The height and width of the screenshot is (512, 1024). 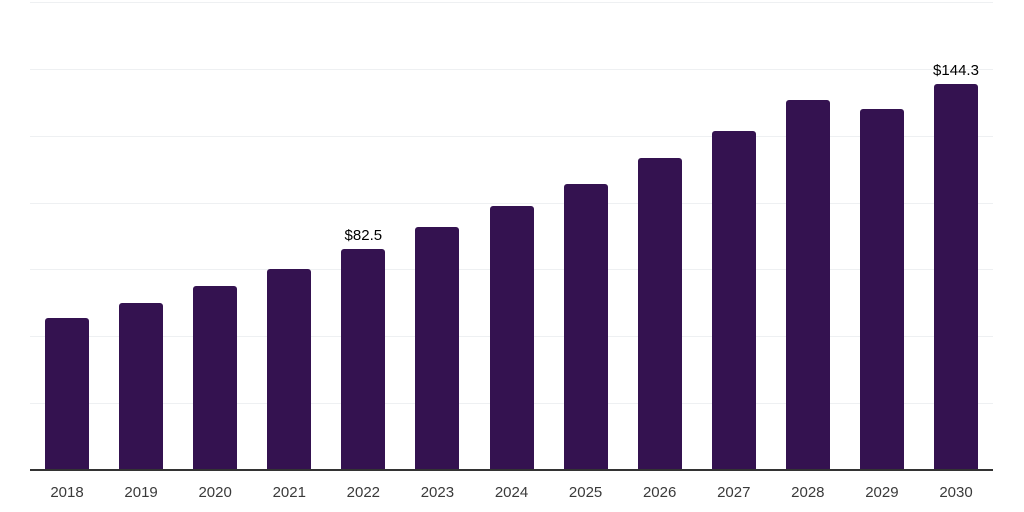 What do you see at coordinates (956, 492) in the screenshot?
I see `x-tick-2030: 2030` at bounding box center [956, 492].